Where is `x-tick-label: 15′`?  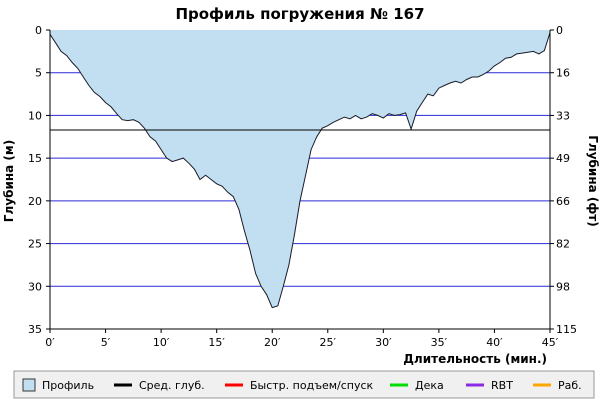
x-tick-label: 15′ is located at coordinates (216, 342).